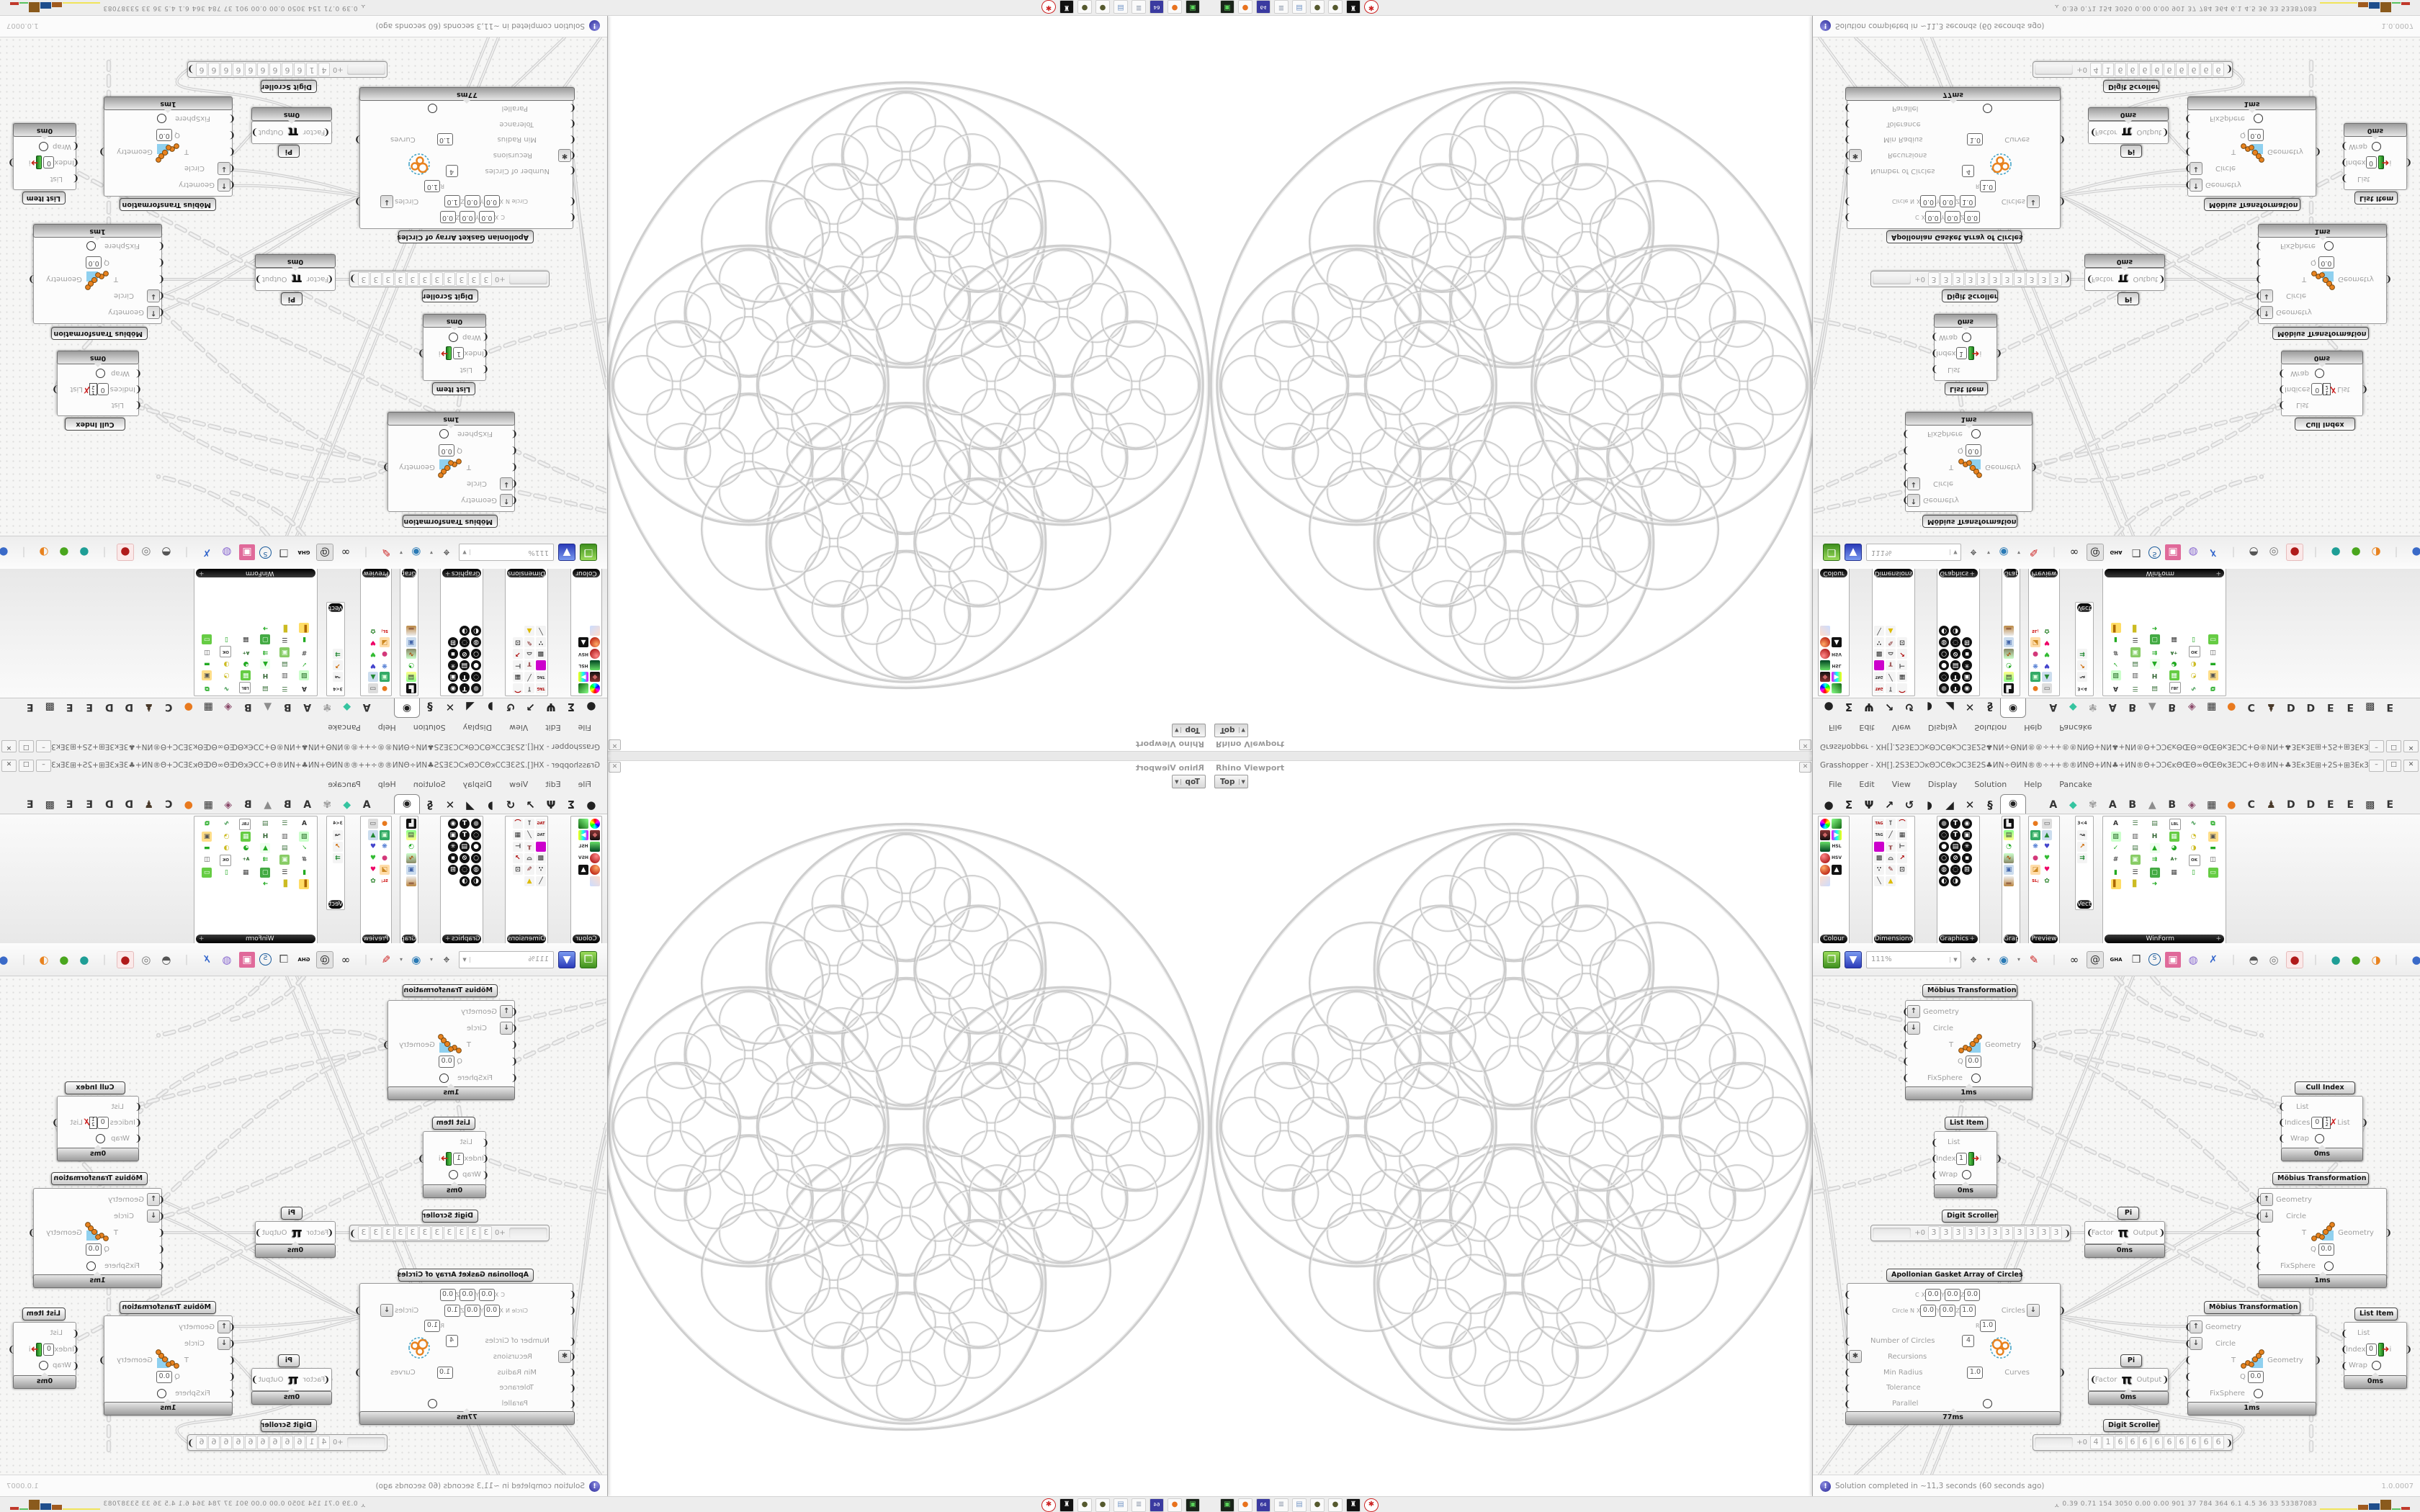 This screenshot has height=1512, width=2420. What do you see at coordinates (591, 707) in the screenshot?
I see `category-tab-icon: ●` at bounding box center [591, 707].